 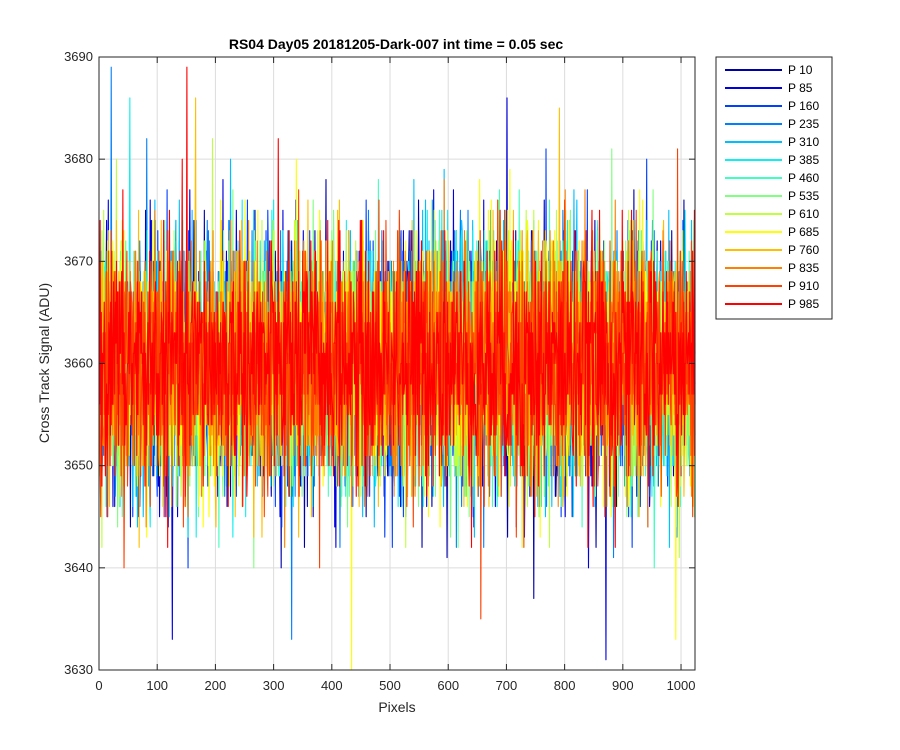 What do you see at coordinates (78, 465) in the screenshot?
I see `y-tick-label: 3650` at bounding box center [78, 465].